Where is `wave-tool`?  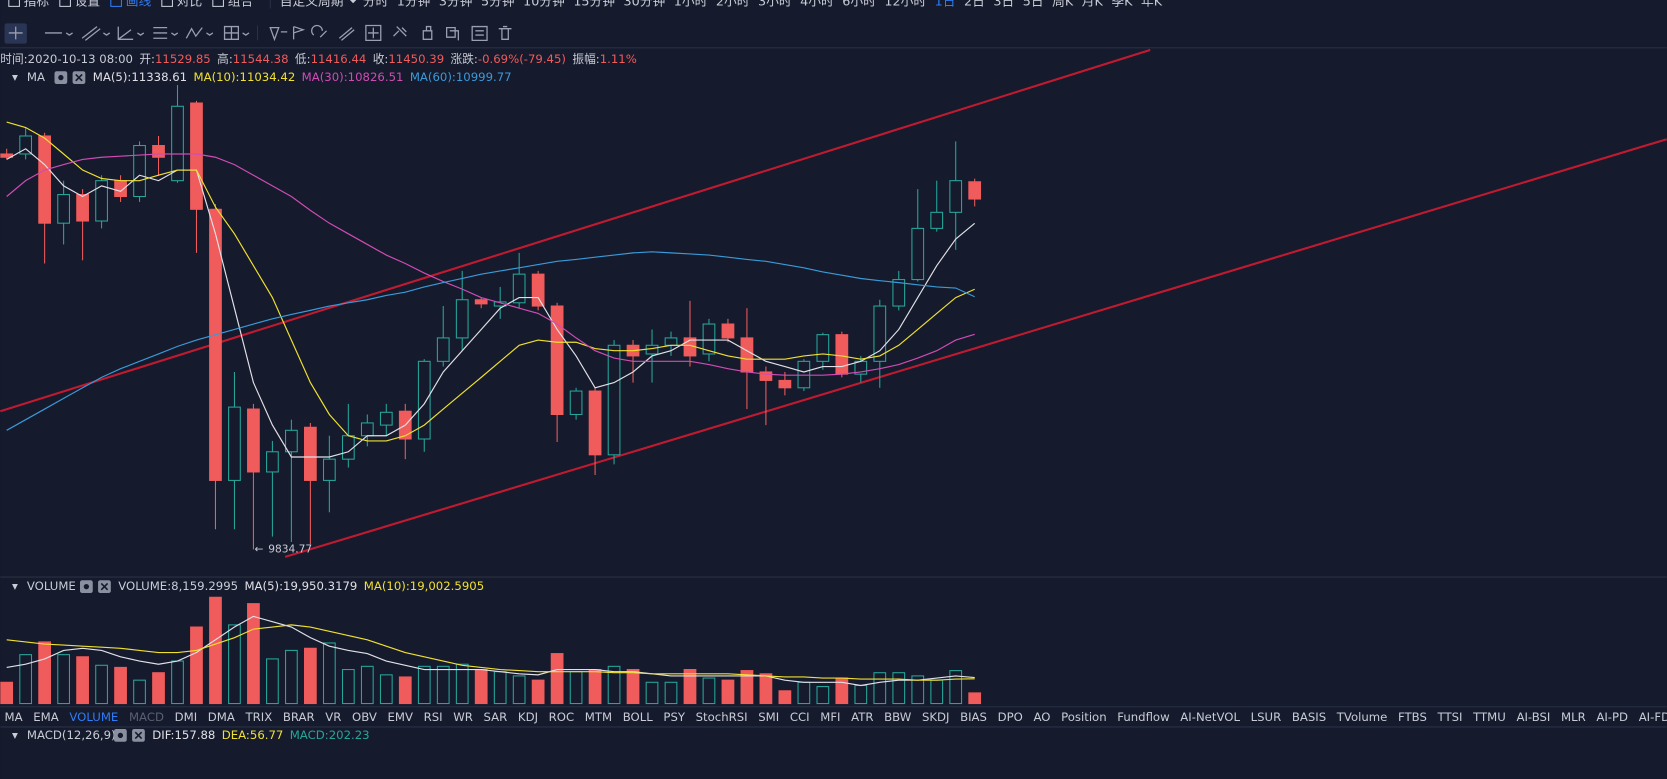 wave-tool is located at coordinates (199, 33).